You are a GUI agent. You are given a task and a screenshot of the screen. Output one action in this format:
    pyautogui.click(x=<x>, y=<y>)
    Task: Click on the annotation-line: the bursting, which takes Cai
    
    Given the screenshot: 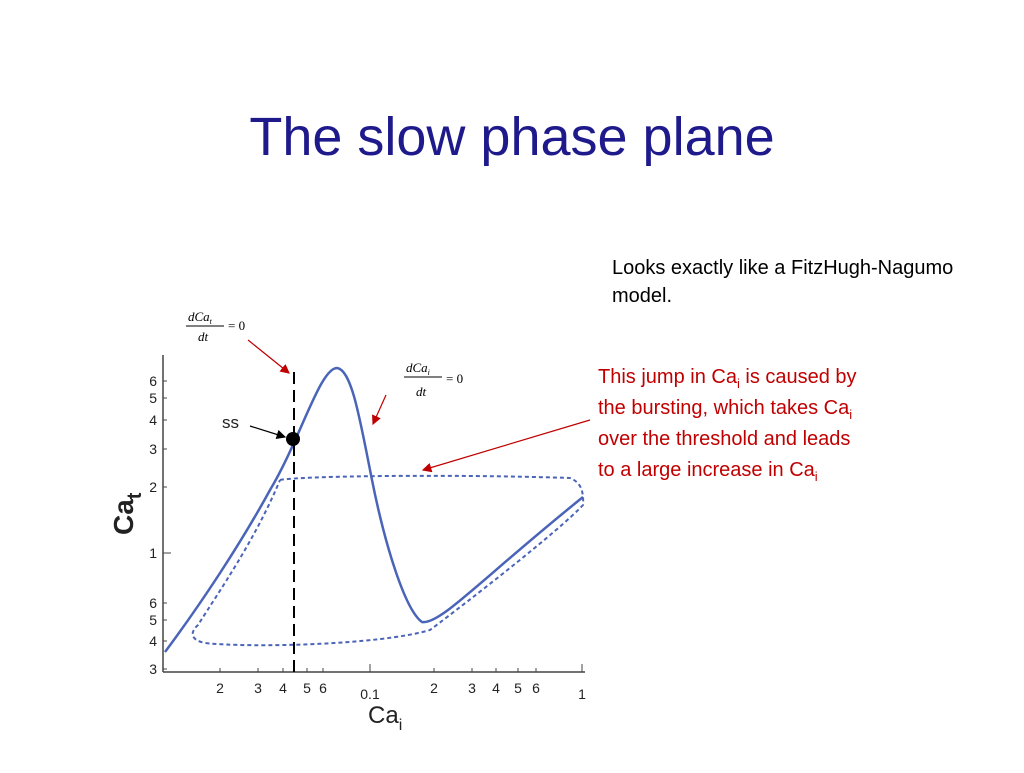 What is the action you would take?
    pyautogui.click(x=725, y=409)
    